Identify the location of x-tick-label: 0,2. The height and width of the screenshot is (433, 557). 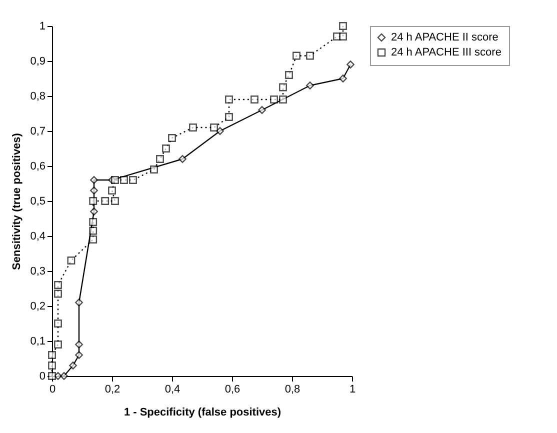
(112, 390).